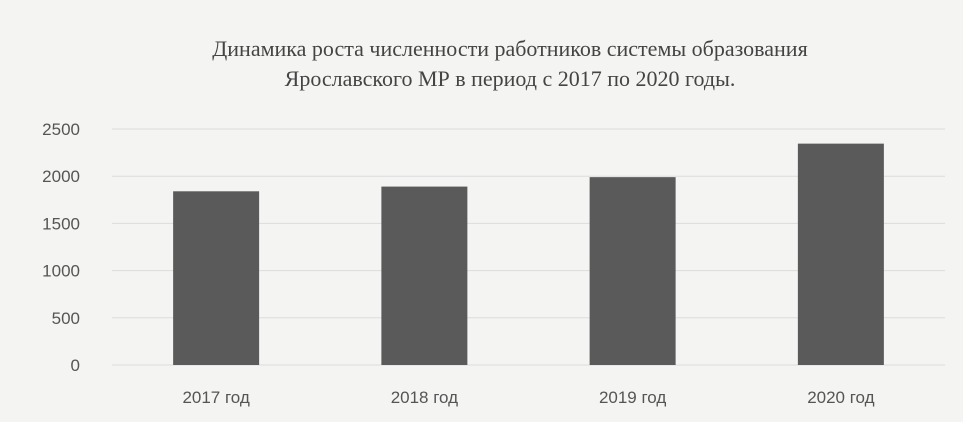 The width and height of the screenshot is (963, 422). What do you see at coordinates (216, 278) in the screenshot?
I see `bar-2017-год` at bounding box center [216, 278].